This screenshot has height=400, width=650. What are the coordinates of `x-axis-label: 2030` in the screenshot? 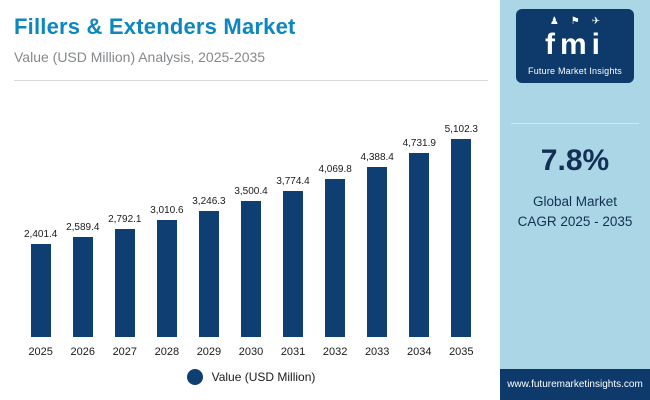 It's located at (251, 352).